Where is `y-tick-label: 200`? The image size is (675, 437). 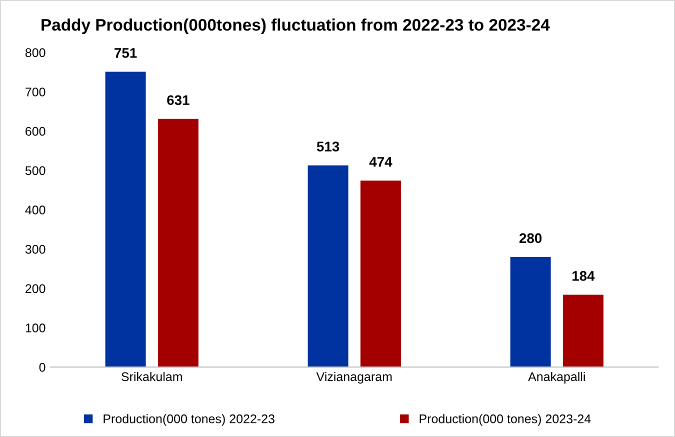
y-tick-label: 200 is located at coordinates (36, 289).